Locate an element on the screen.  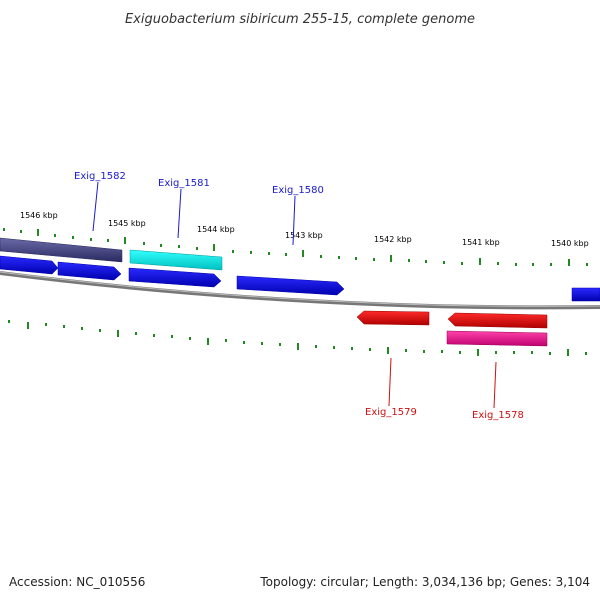
reverse-outer-track is located at coordinates (497, 338).